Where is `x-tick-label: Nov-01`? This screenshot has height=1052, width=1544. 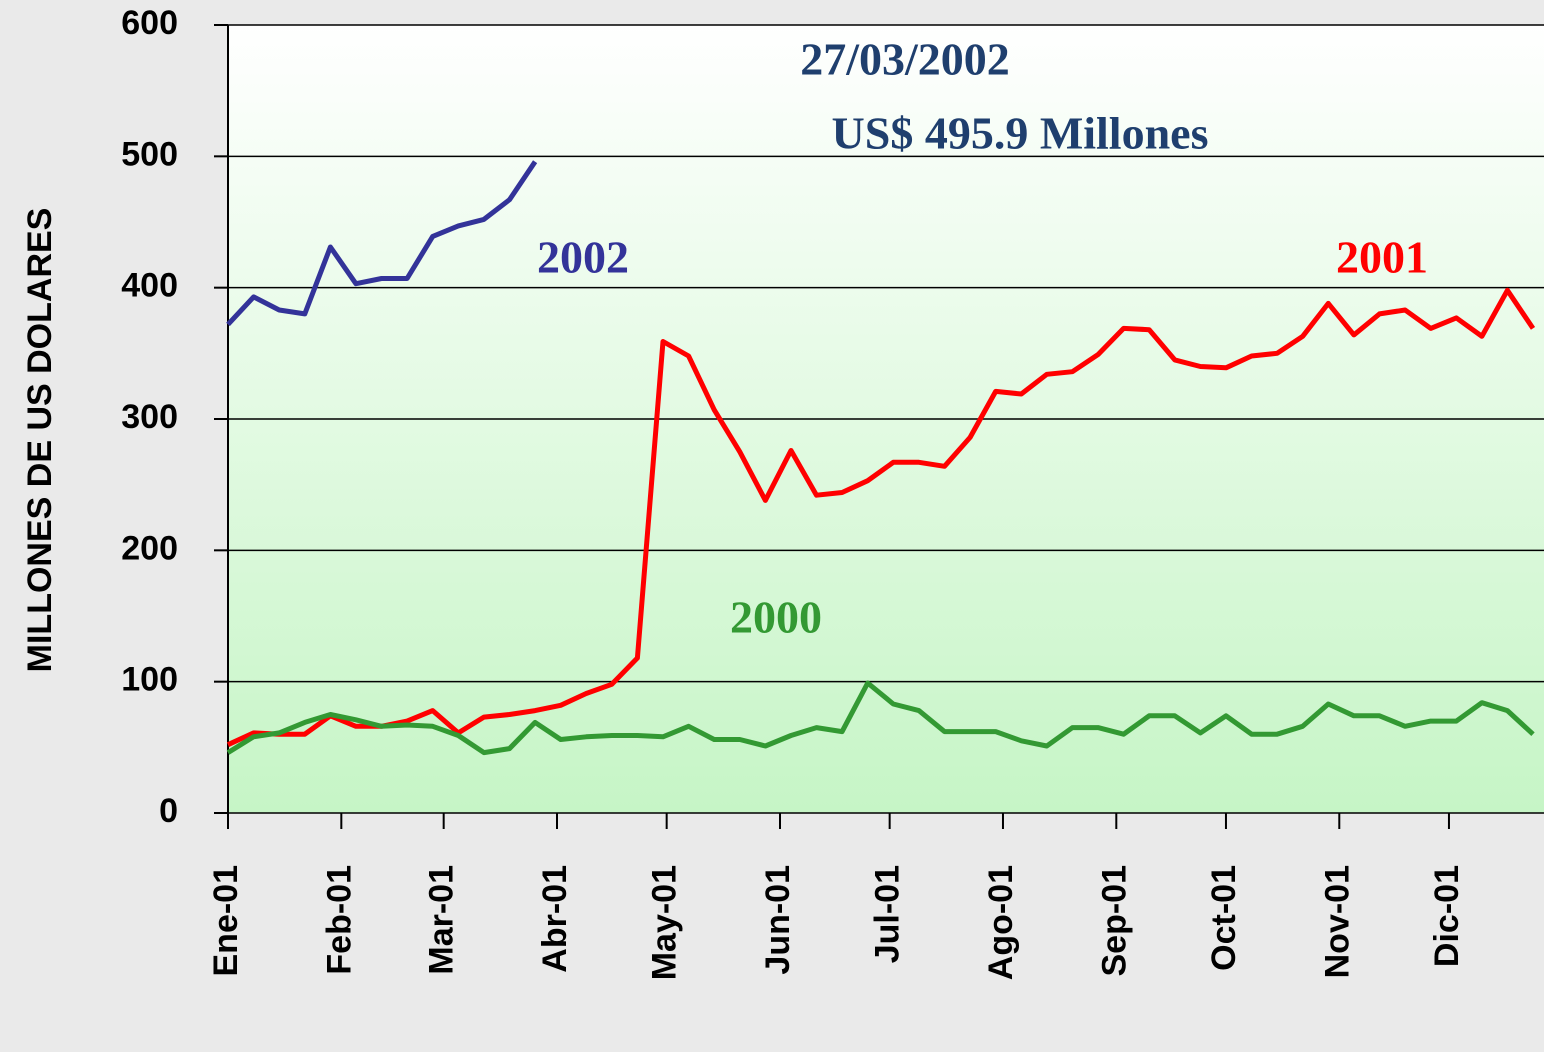
x-tick-label: Nov-01 is located at coordinates (1337, 921).